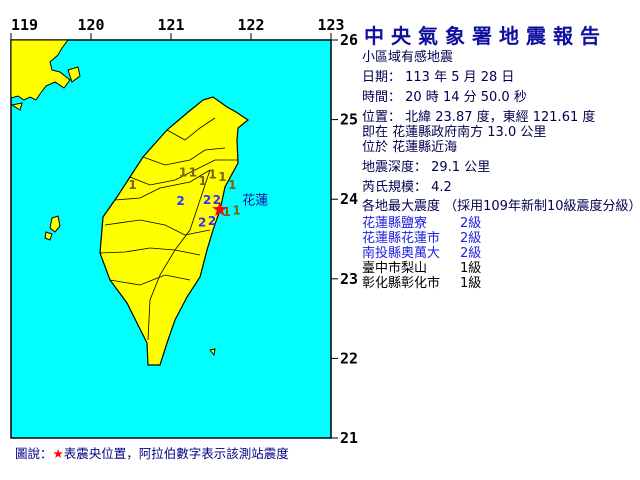 The height and width of the screenshot is (480, 640). I want to click on report-subtitle: 小區域有感地震, so click(408, 57).